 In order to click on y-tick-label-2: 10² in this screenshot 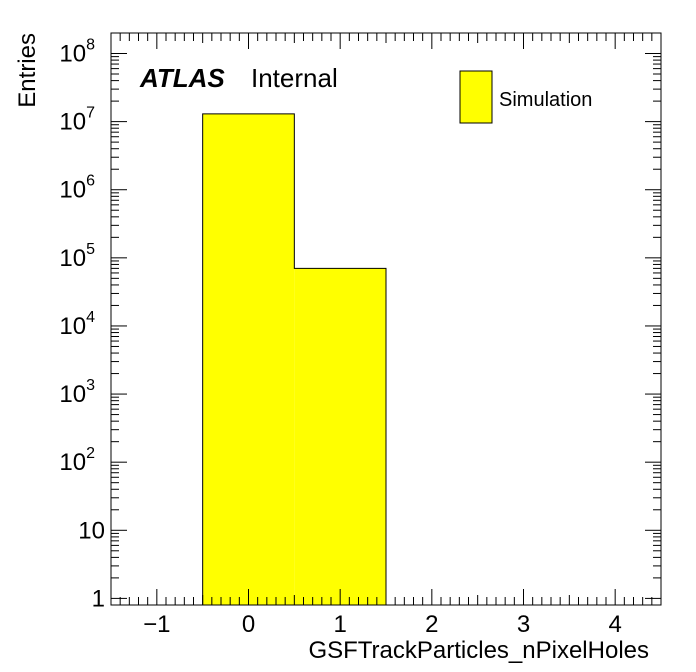, I will do `click(77, 460)`.